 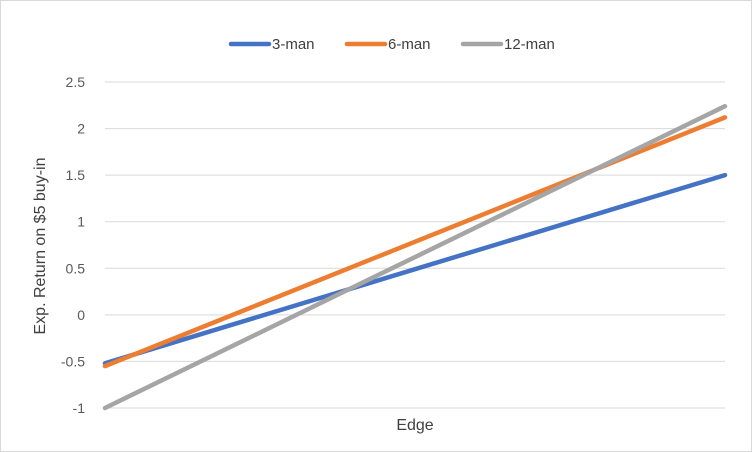 What do you see at coordinates (76, 268) in the screenshot?
I see `y-tick-label: 0.5` at bounding box center [76, 268].